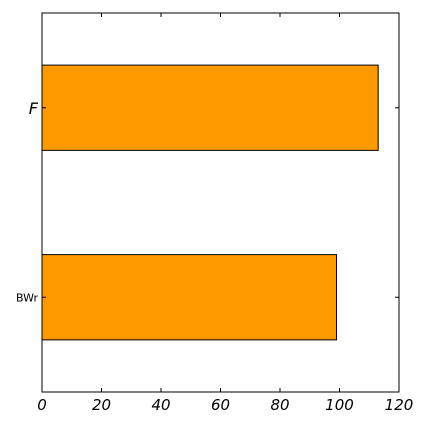 The height and width of the screenshot is (426, 426). Describe the element at coordinates (42, 405) in the screenshot. I see `x-tick-label: 0` at that location.